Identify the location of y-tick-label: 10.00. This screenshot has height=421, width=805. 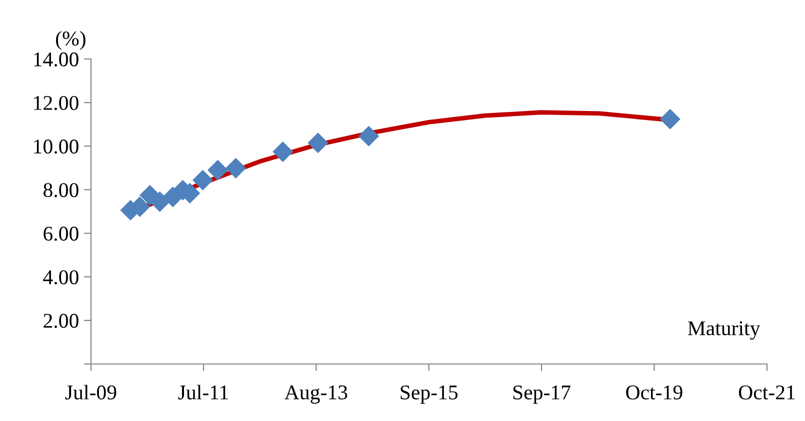
(56, 147).